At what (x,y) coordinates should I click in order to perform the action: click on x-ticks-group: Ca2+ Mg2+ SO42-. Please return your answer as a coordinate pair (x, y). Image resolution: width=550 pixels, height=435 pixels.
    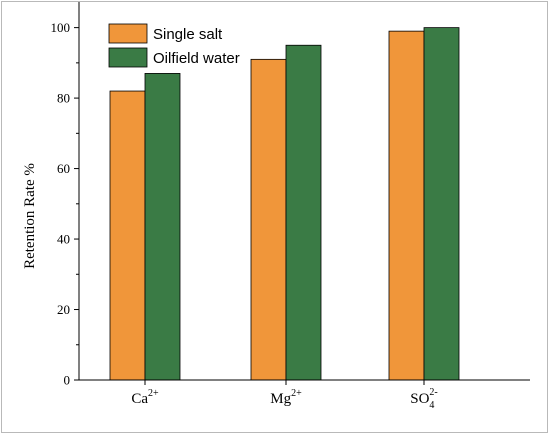
    Looking at the image, I should click on (284, 395).